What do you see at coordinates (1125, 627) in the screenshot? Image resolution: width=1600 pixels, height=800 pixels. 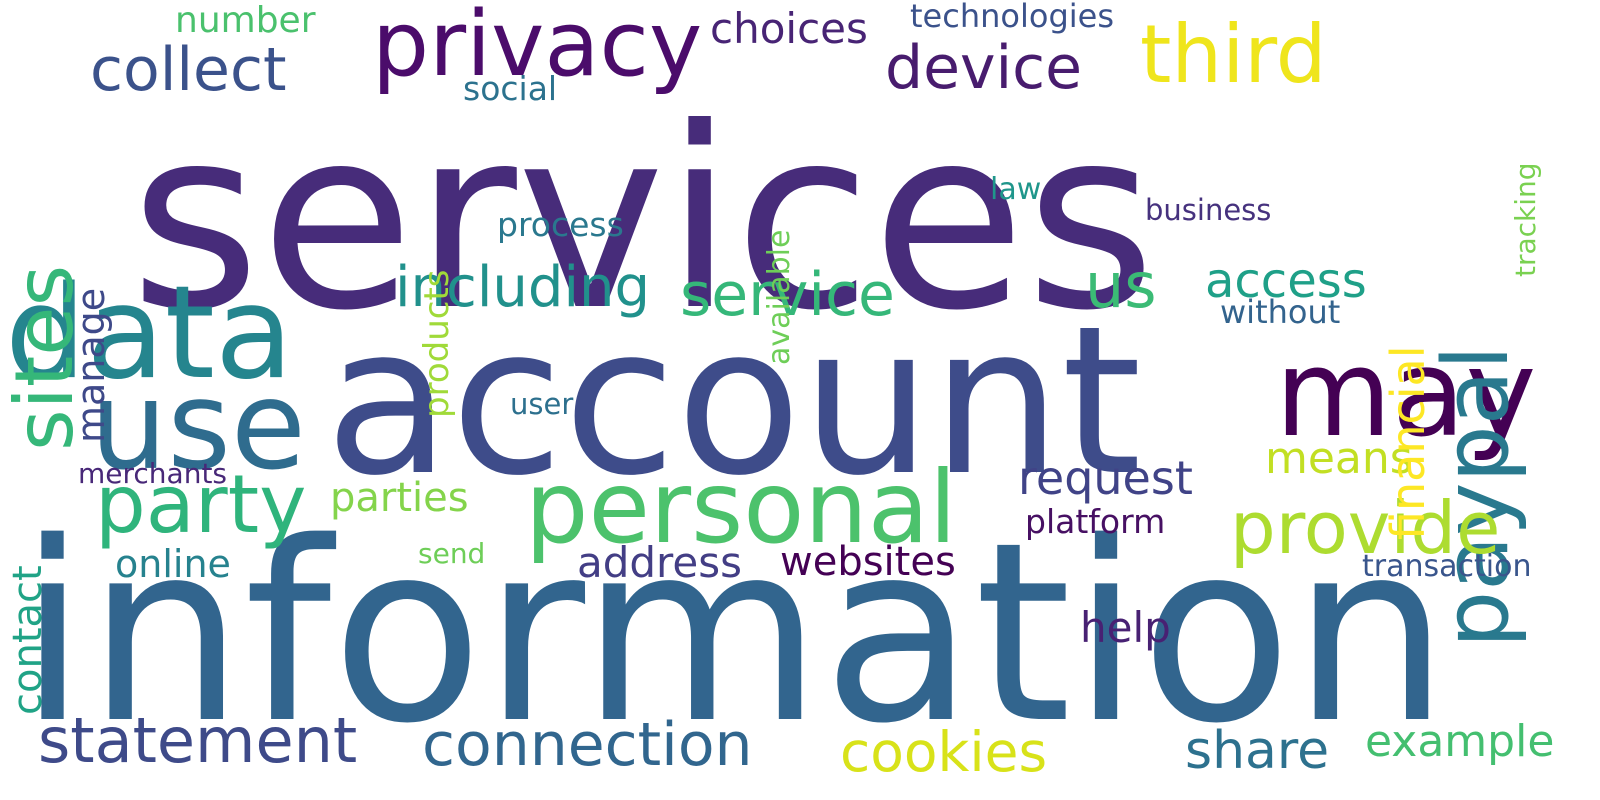 I see `word-help: help` at bounding box center [1125, 627].